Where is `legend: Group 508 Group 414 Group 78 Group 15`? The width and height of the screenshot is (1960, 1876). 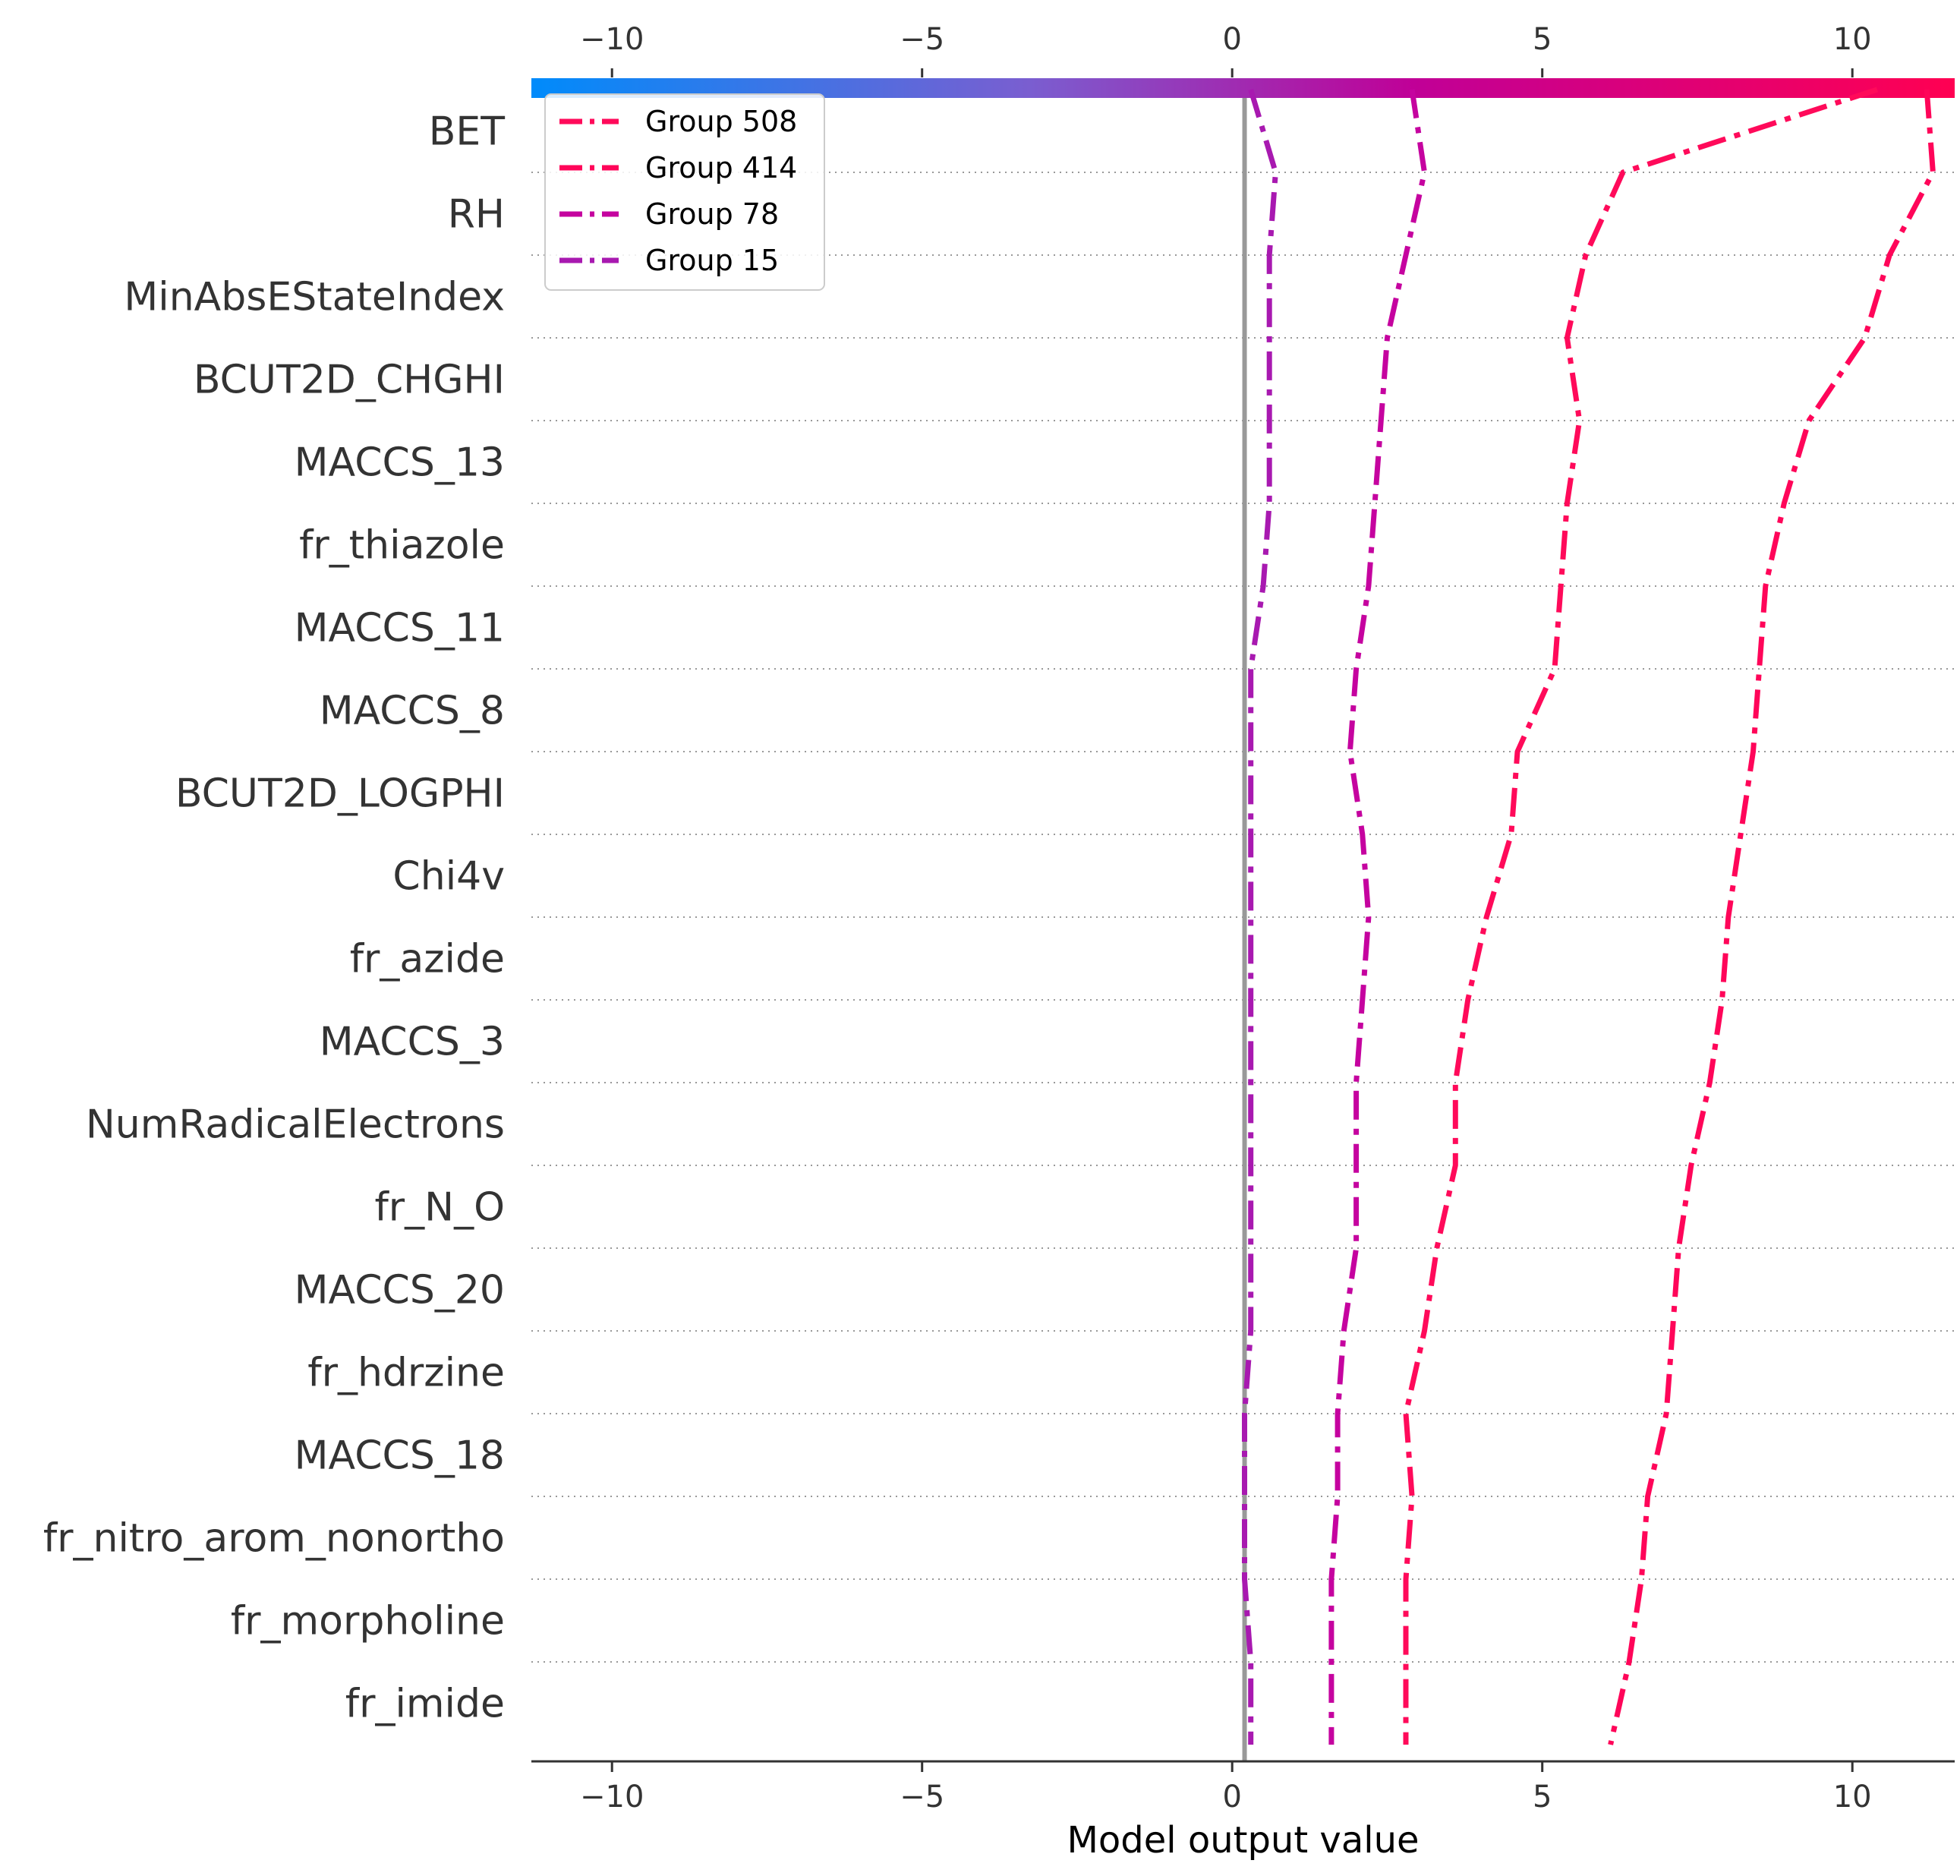 legend: Group 508 Group 414 Group 78 Group 15 is located at coordinates (684, 192).